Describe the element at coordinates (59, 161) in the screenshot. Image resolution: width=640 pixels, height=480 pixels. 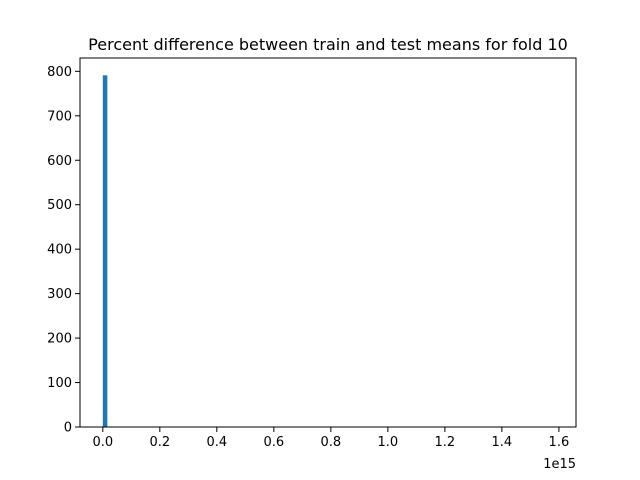
I see `y-tick-label: 600` at that location.